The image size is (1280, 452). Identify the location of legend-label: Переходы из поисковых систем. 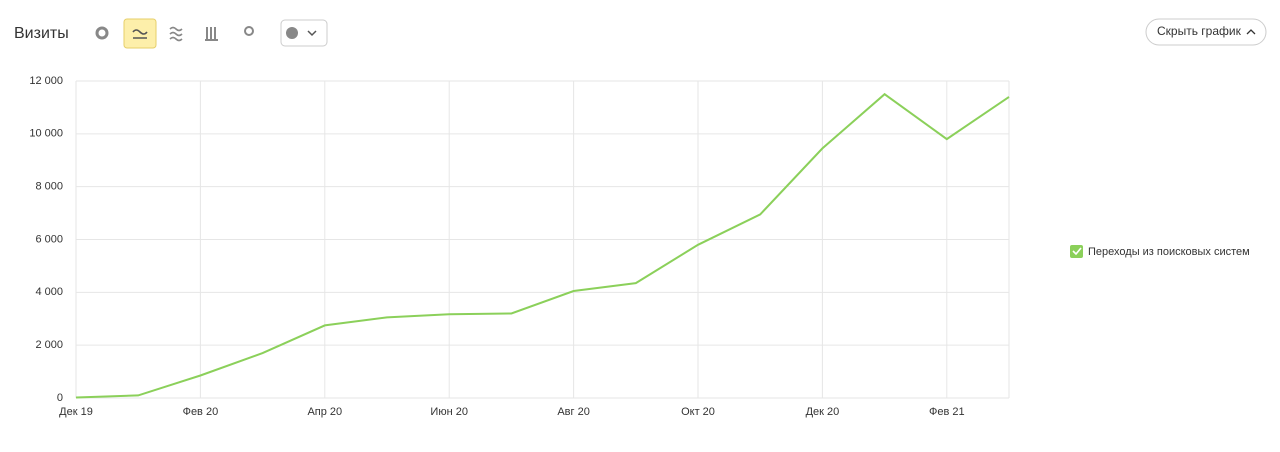
(1169, 252).